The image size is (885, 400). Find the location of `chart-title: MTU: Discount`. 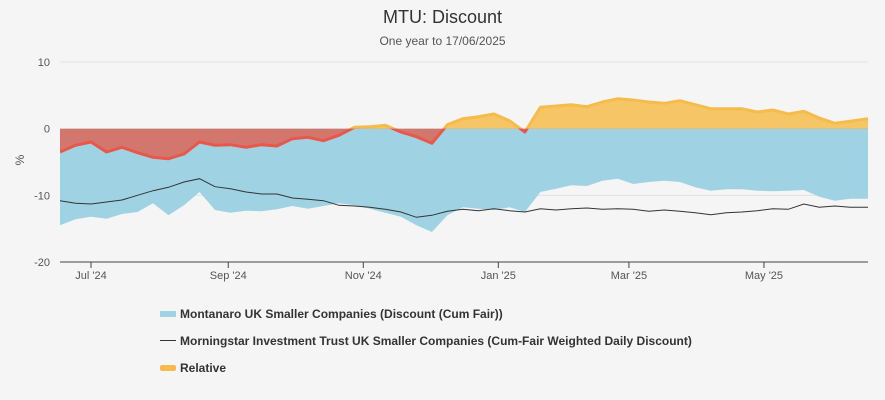

chart-title: MTU: Discount is located at coordinates (442, 17).